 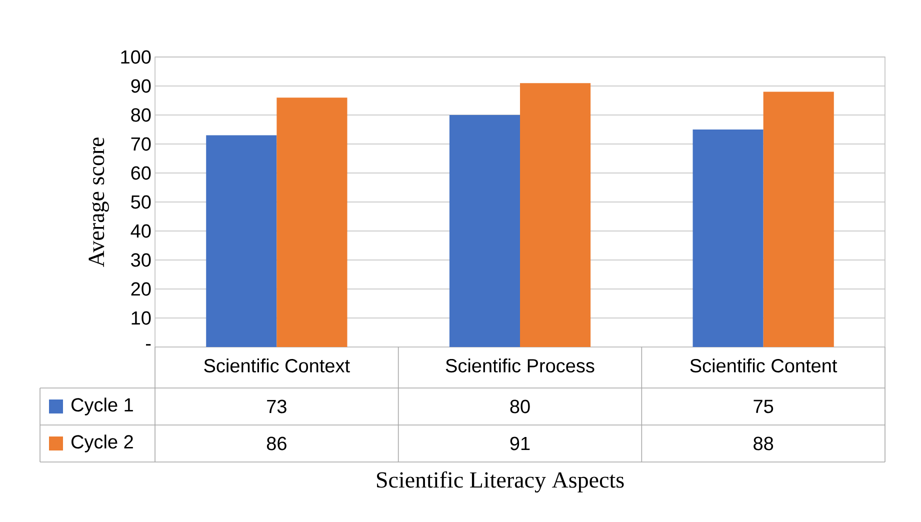 What do you see at coordinates (141, 318) in the screenshot?
I see `y-tick-label: 10` at bounding box center [141, 318].